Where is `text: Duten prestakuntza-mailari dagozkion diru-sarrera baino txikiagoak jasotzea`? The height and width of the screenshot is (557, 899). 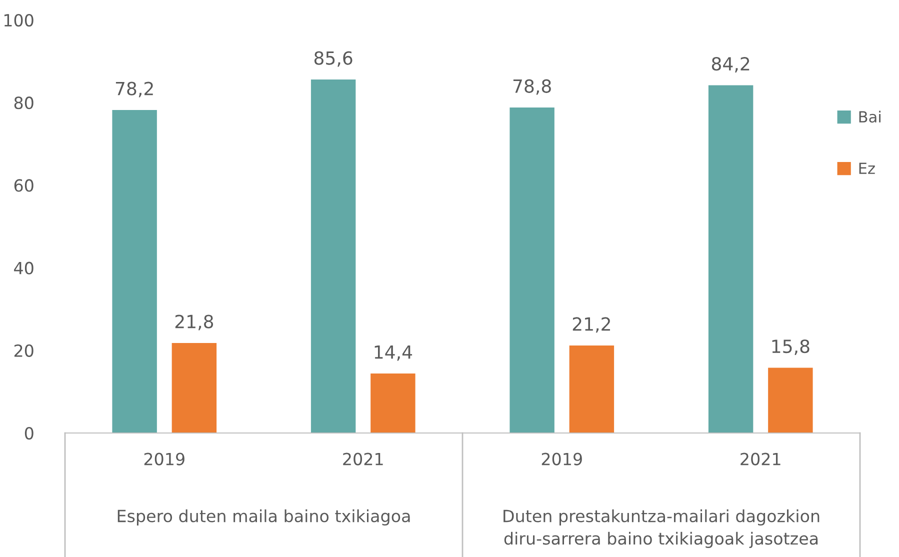 text: Duten prestakuntza-mailari dagozkion diru-sarrera baino txikiagoak jasotzea is located at coordinates (662, 528).